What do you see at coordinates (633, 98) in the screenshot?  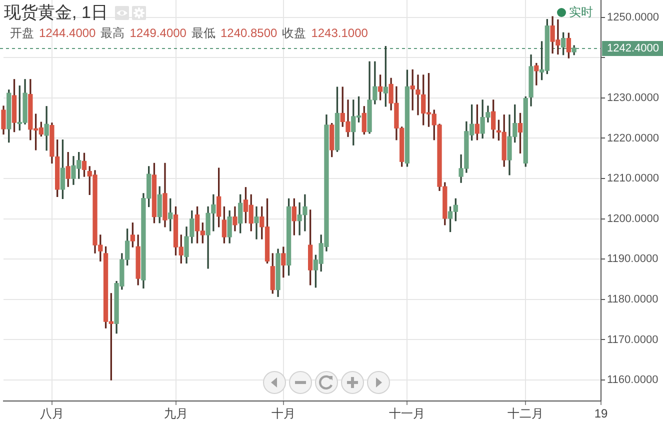 I see `y-tick-label: 1230.0000` at bounding box center [633, 98].